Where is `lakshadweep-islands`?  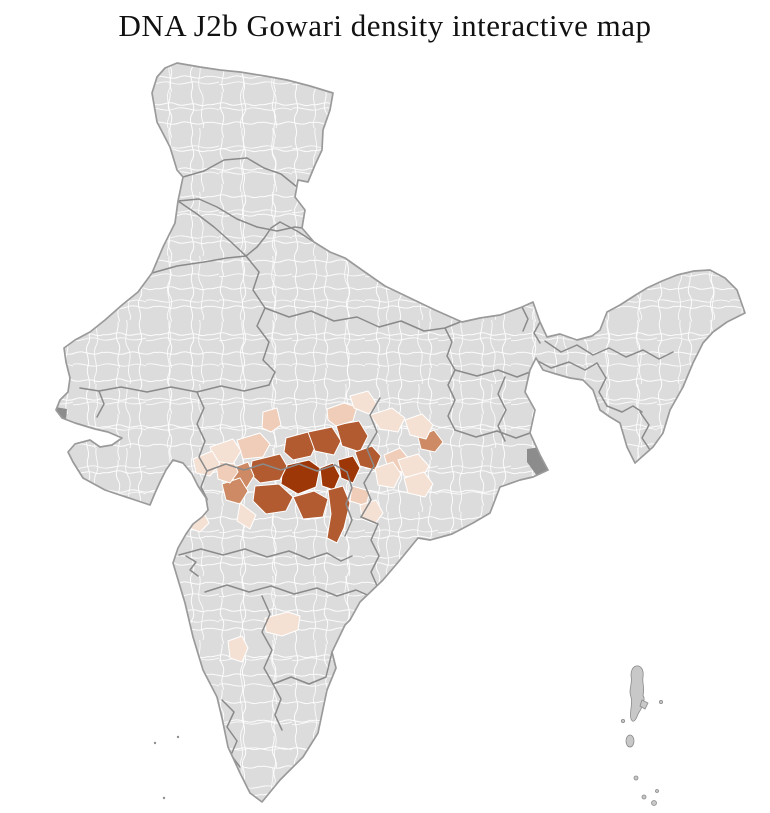 lakshadweep-islands is located at coordinates (166, 767).